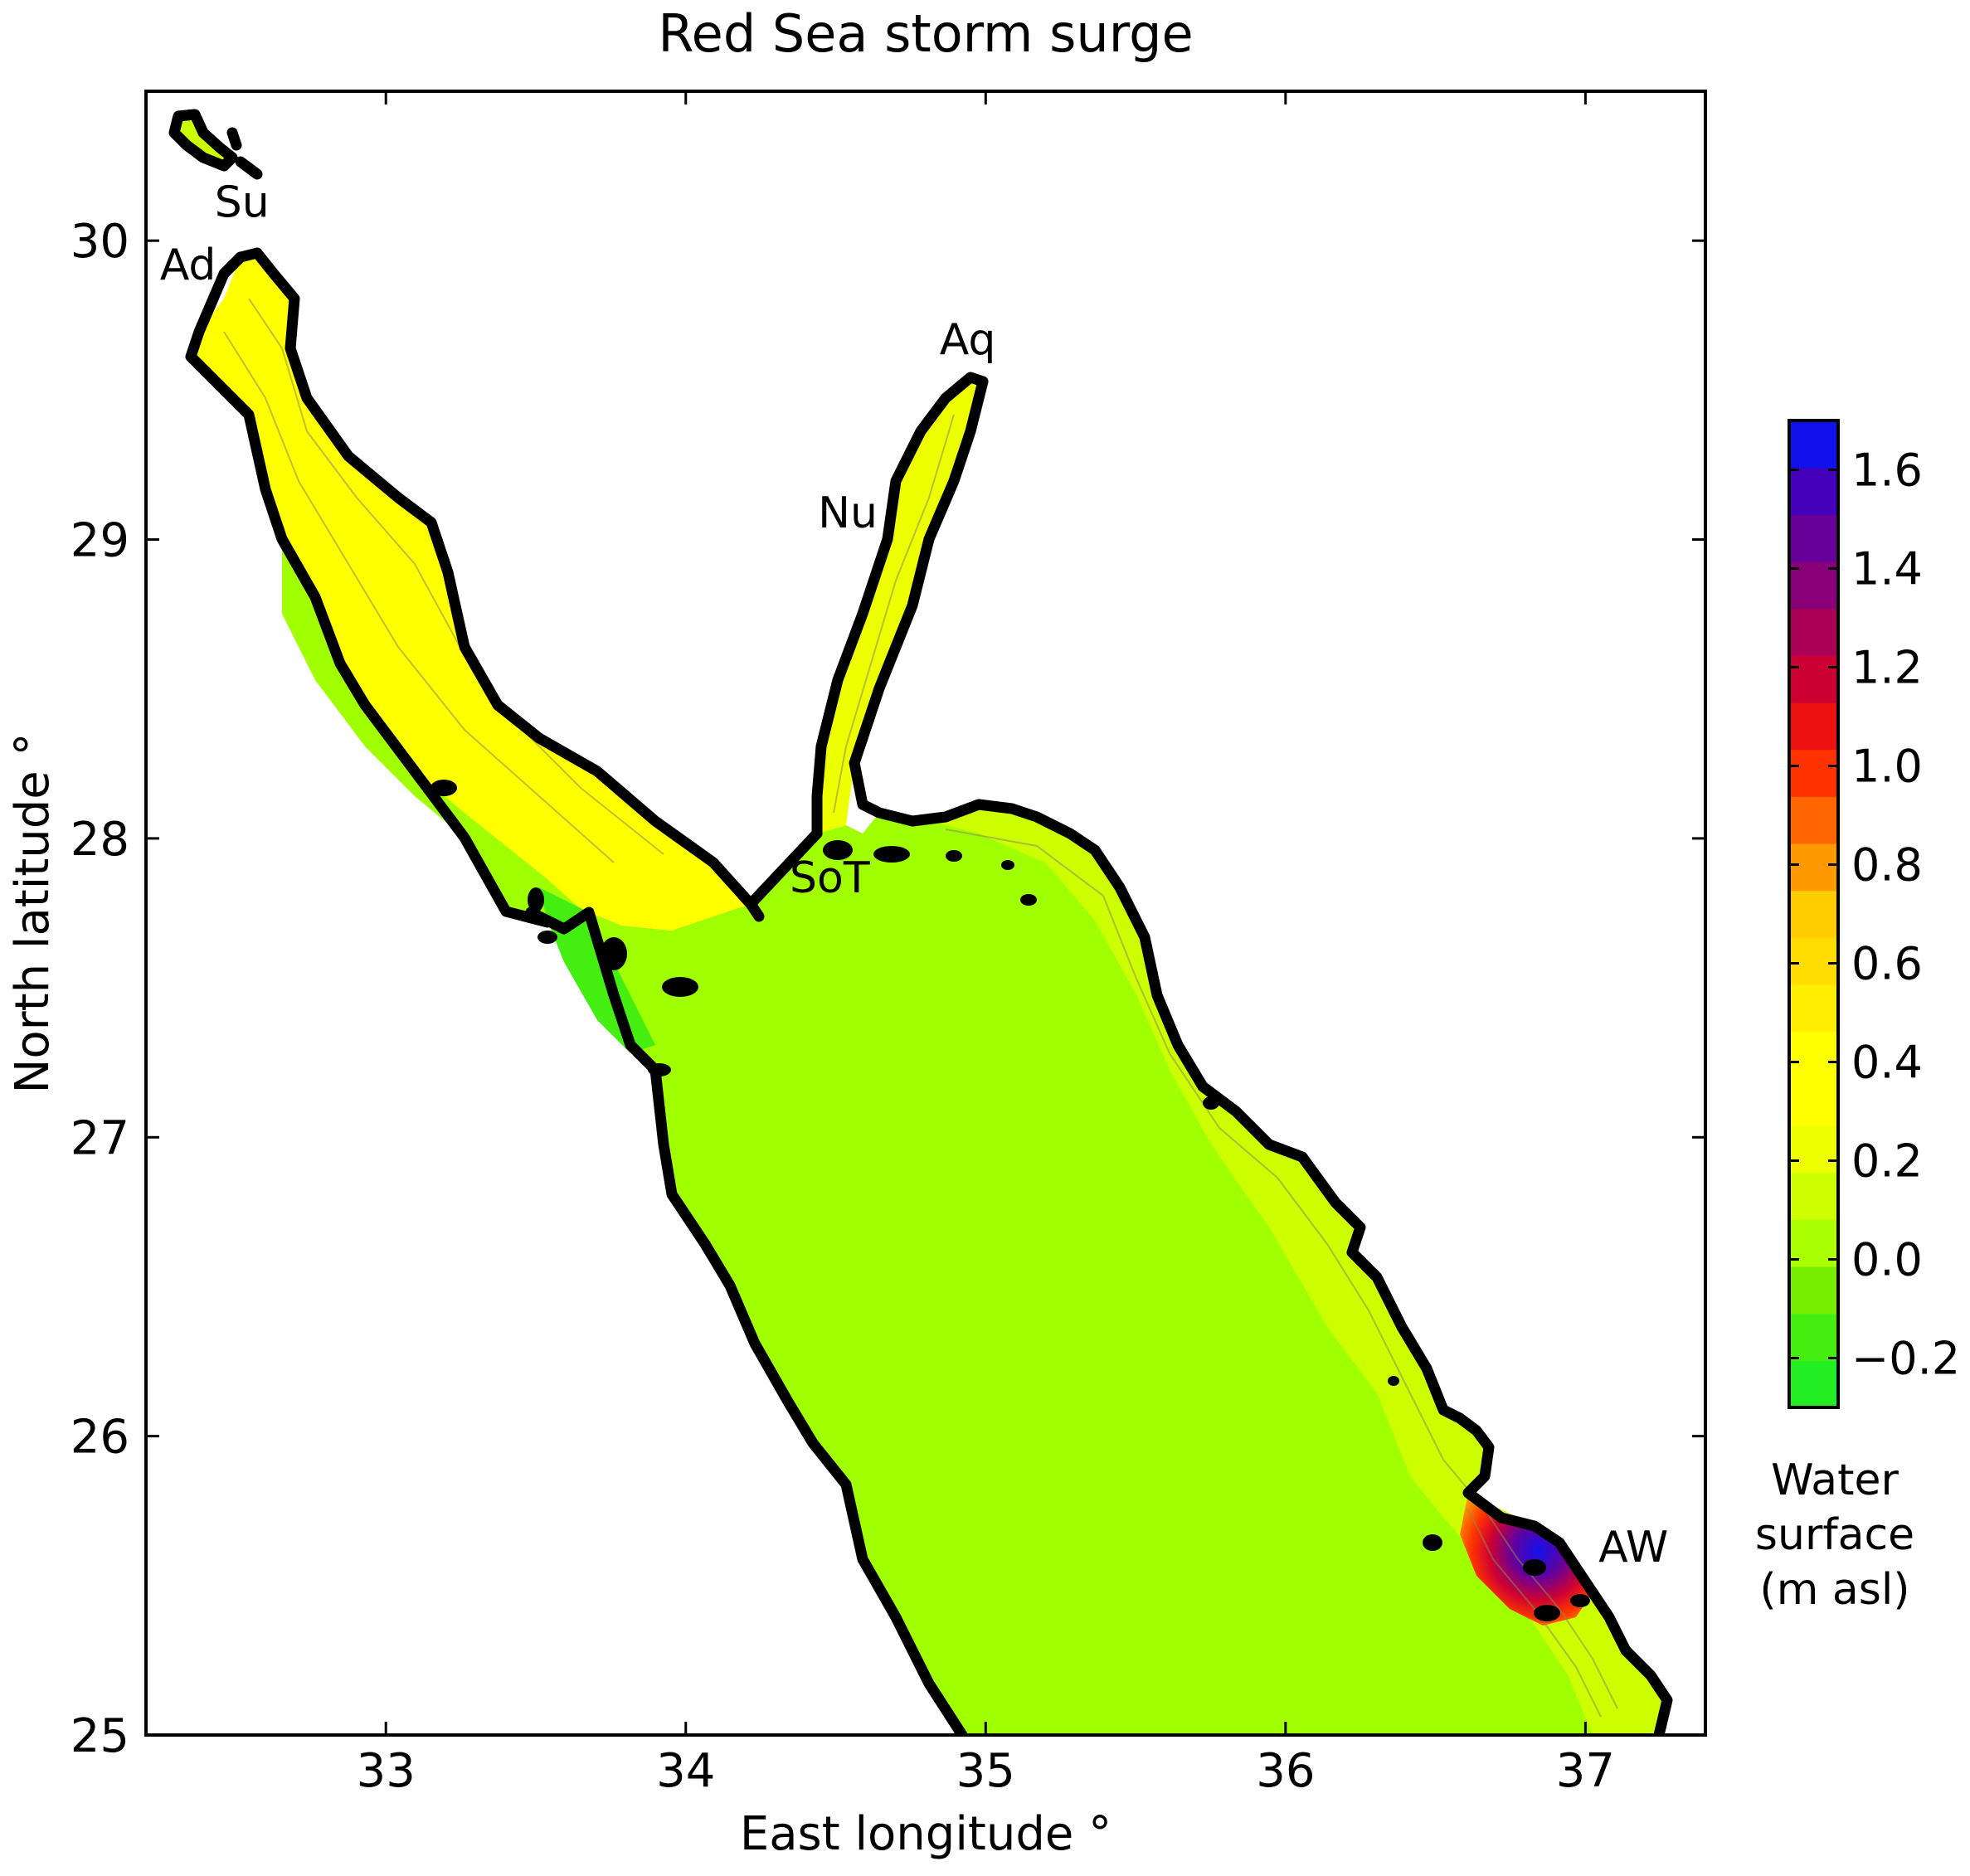  I want to click on suez-western-green, so click(431, 730).